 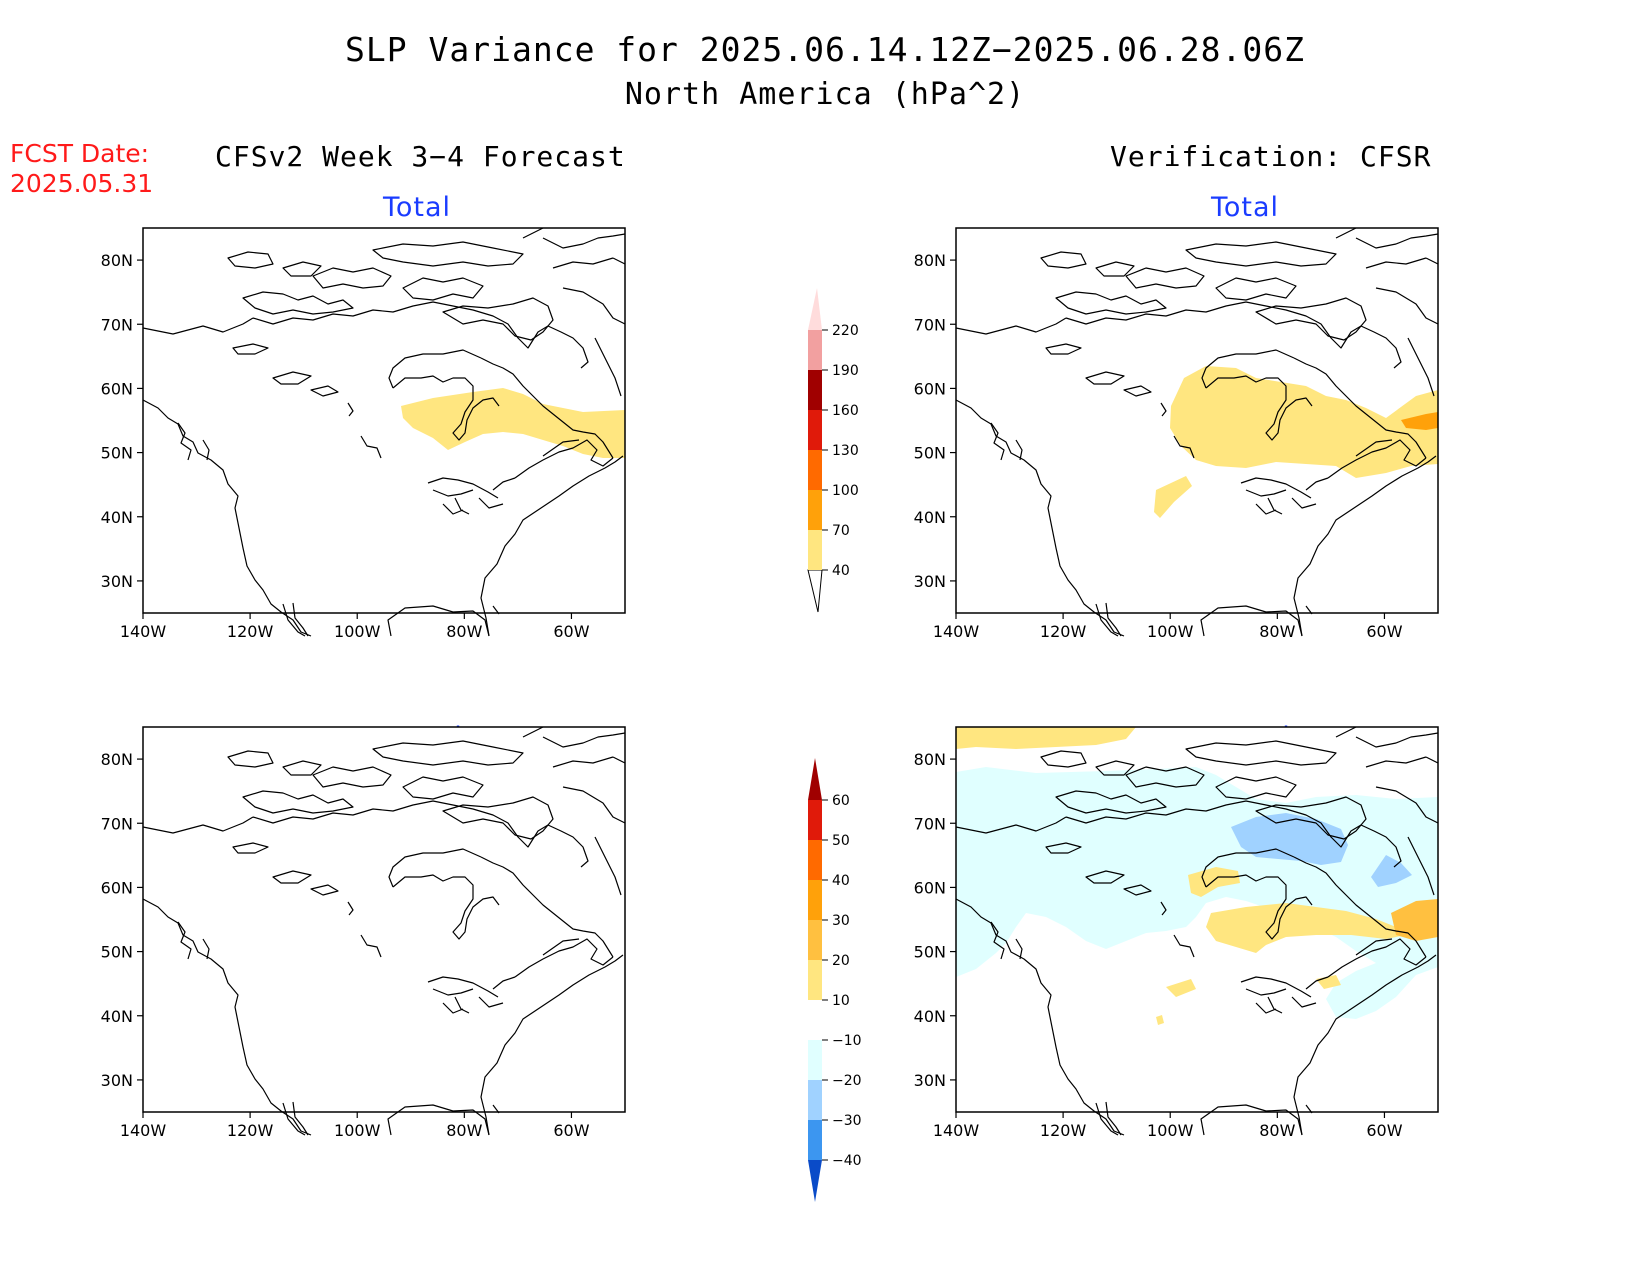 I want to click on colorbar-anomaly-label: −10, so click(x=847, y=1041).